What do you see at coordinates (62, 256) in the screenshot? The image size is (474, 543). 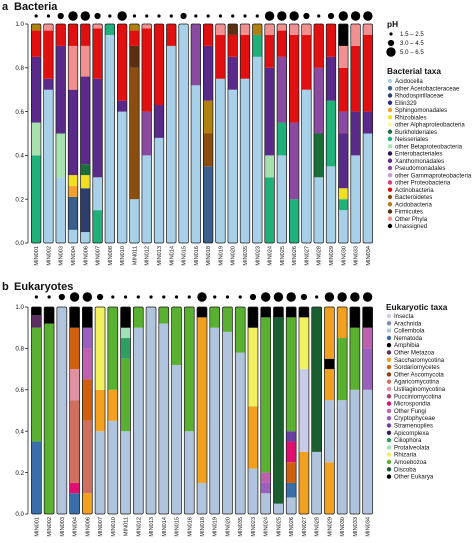 I see `x-tick-label: MIN003` at bounding box center [62, 256].